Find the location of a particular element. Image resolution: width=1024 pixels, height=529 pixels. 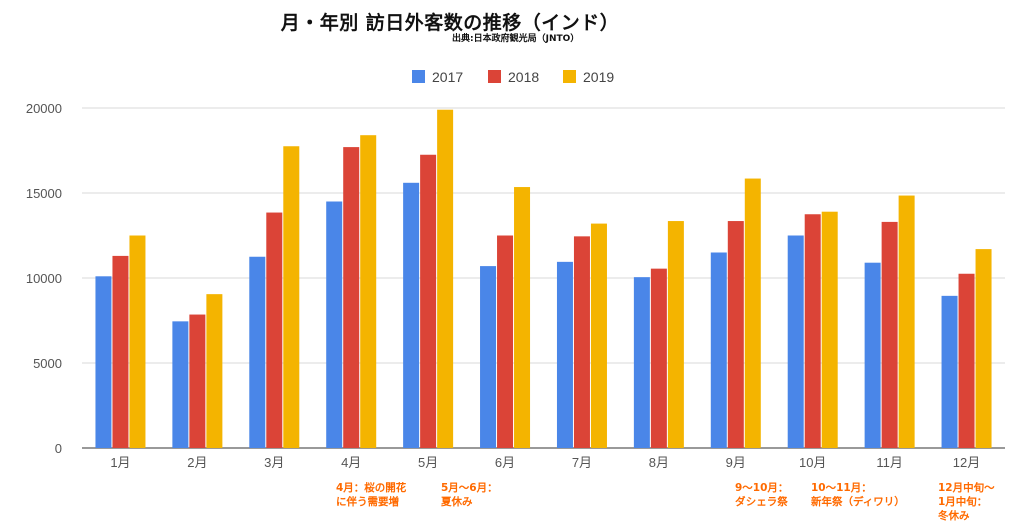

annotation-april: 4月：桜の開花 に伴う需要増 is located at coordinates (371, 495).